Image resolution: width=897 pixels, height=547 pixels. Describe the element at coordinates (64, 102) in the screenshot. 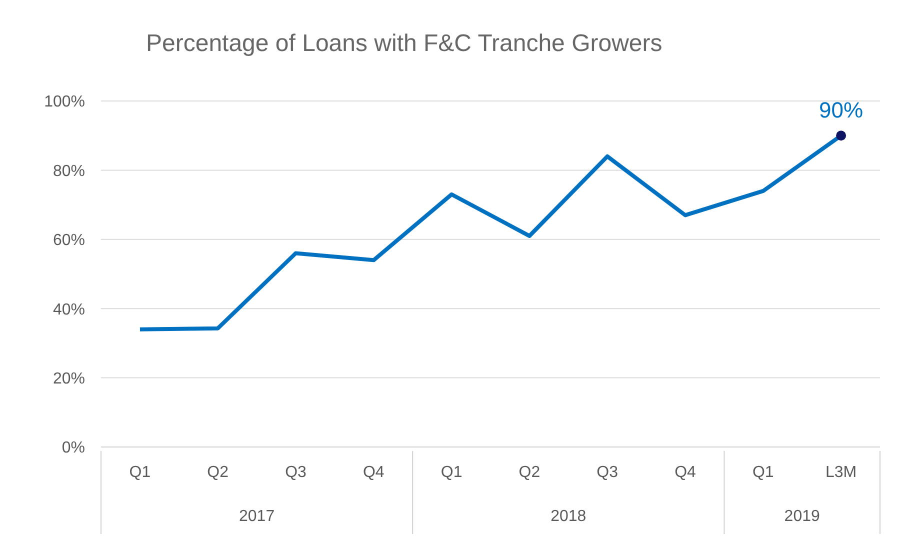

I see `y-tick-label: 100%` at that location.